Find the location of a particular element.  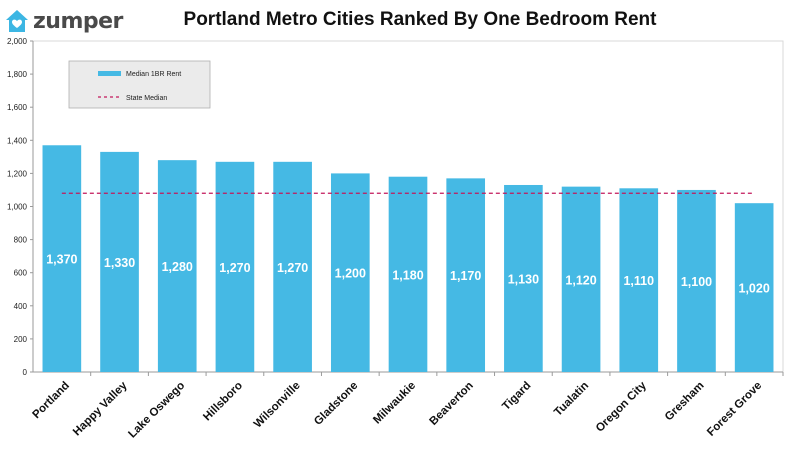

y-tick-label: 1,800 is located at coordinates (17, 74).